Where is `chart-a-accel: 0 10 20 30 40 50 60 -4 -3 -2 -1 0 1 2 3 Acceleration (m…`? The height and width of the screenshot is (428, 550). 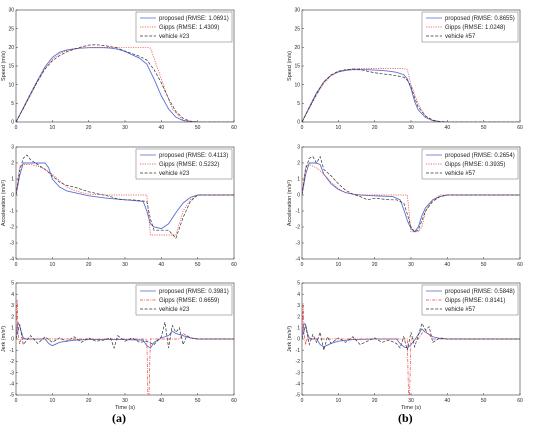 chart-a-accel: 0 10 20 30 40 50 60 -4 -3 -2 -1 0 1 2 3 Acceleration (m… is located at coordinates (119, 206).